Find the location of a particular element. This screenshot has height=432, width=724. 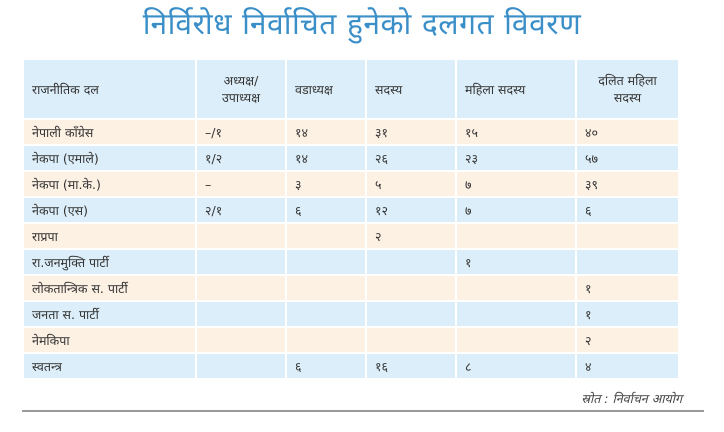

table-cell: १/२ is located at coordinates (241, 158).